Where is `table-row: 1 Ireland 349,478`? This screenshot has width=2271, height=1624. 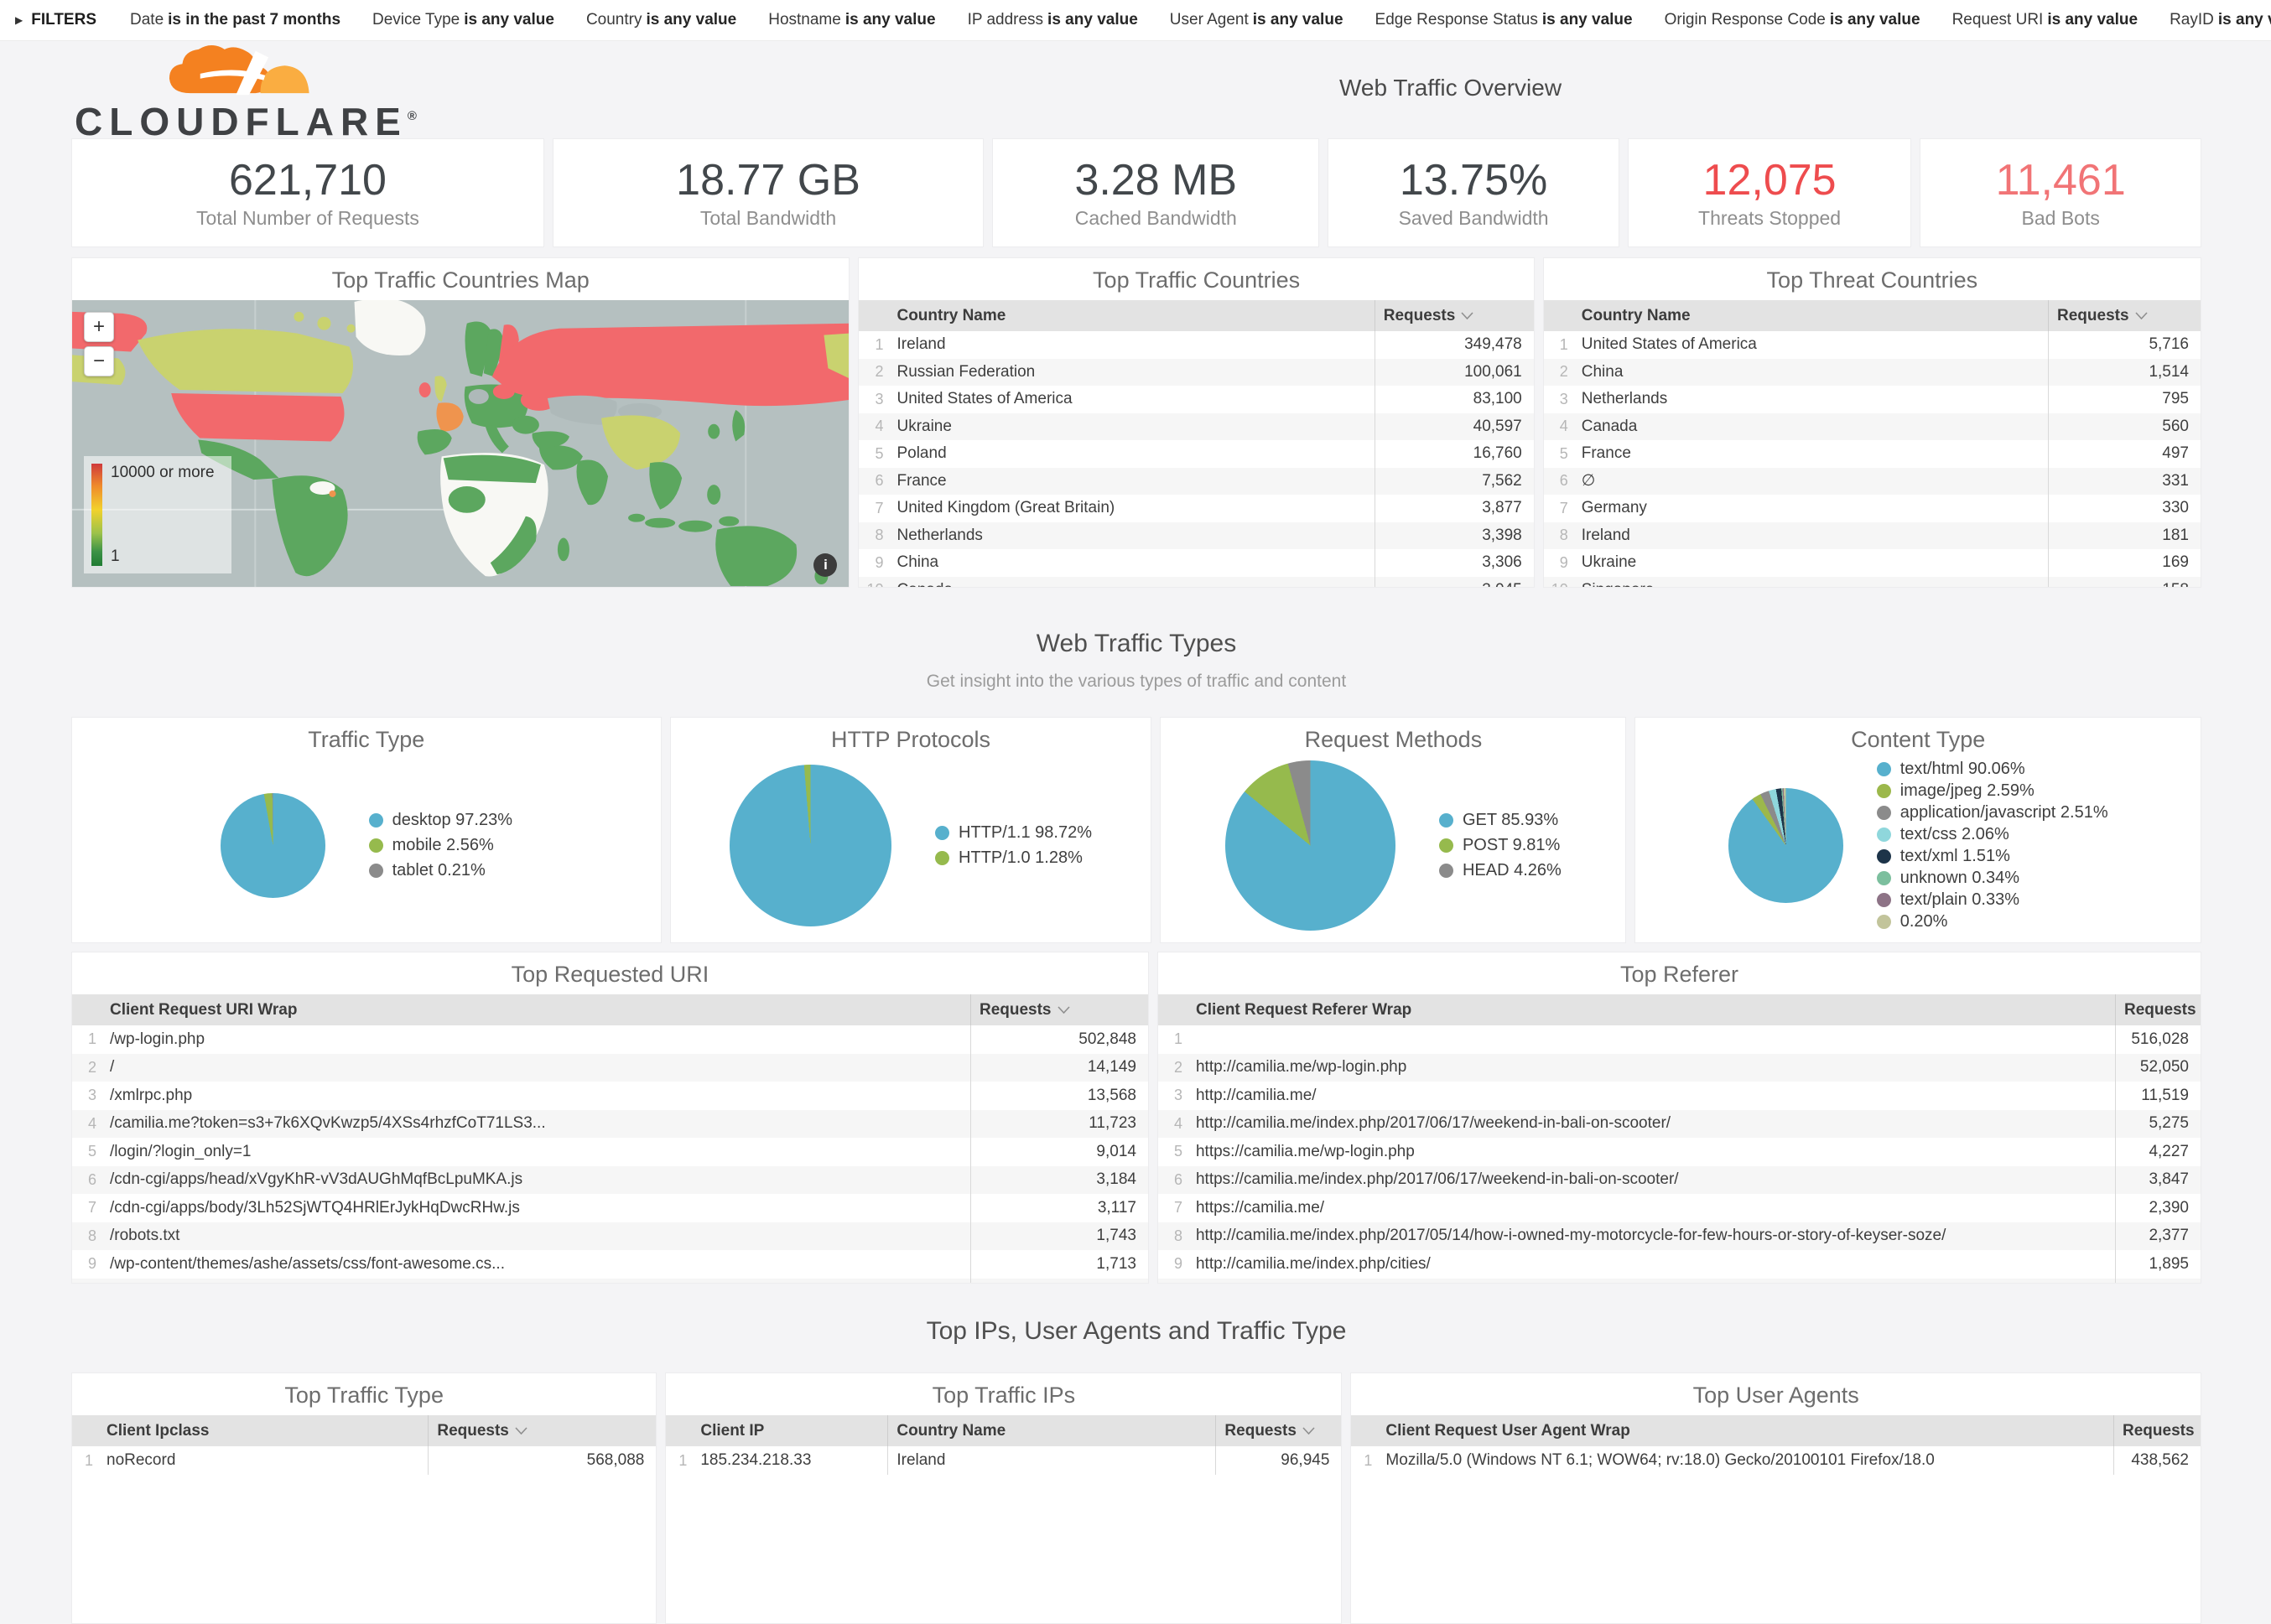 table-row: 1 Ireland 349,478 is located at coordinates (1196, 345).